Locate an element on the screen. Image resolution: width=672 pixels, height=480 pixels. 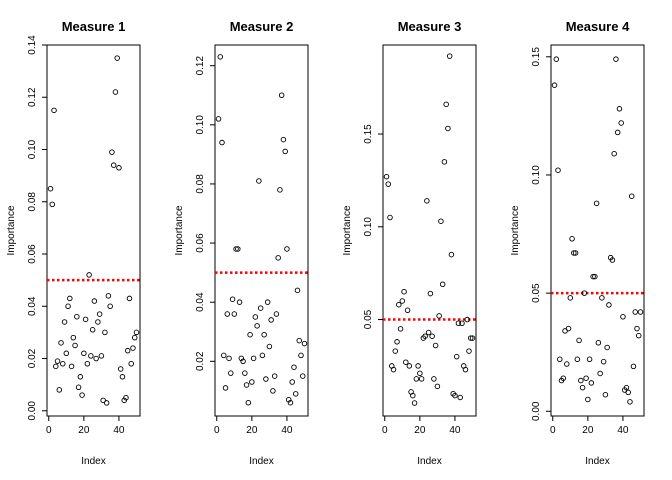
y-tick-label: 0.12 is located at coordinates (200, 66).